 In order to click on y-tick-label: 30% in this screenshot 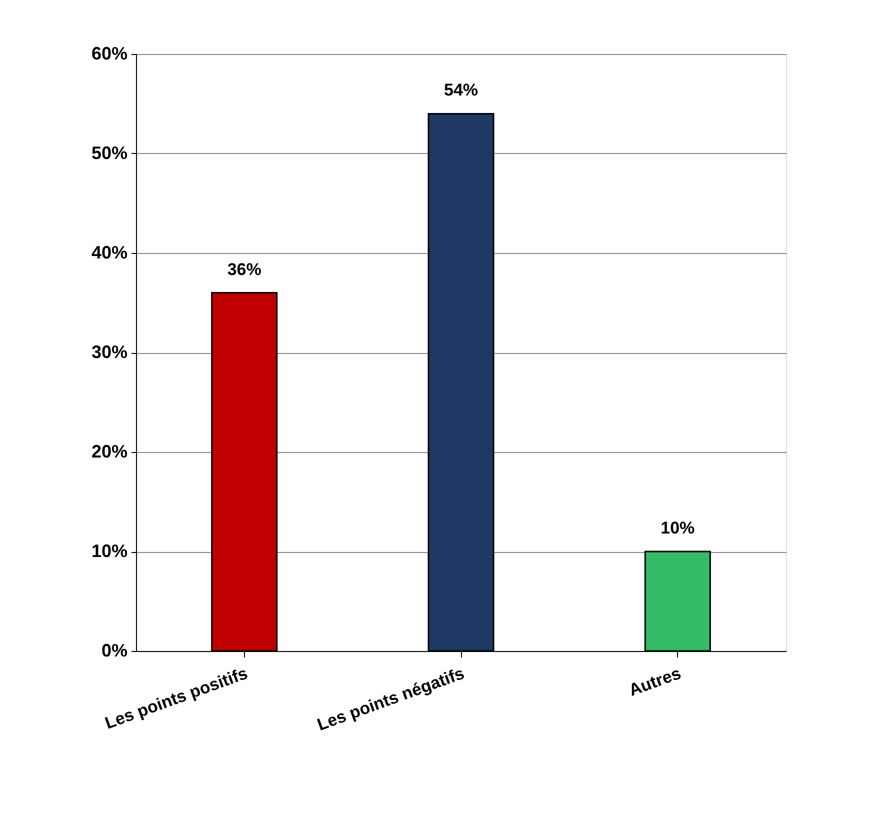, I will do `click(109, 352)`.